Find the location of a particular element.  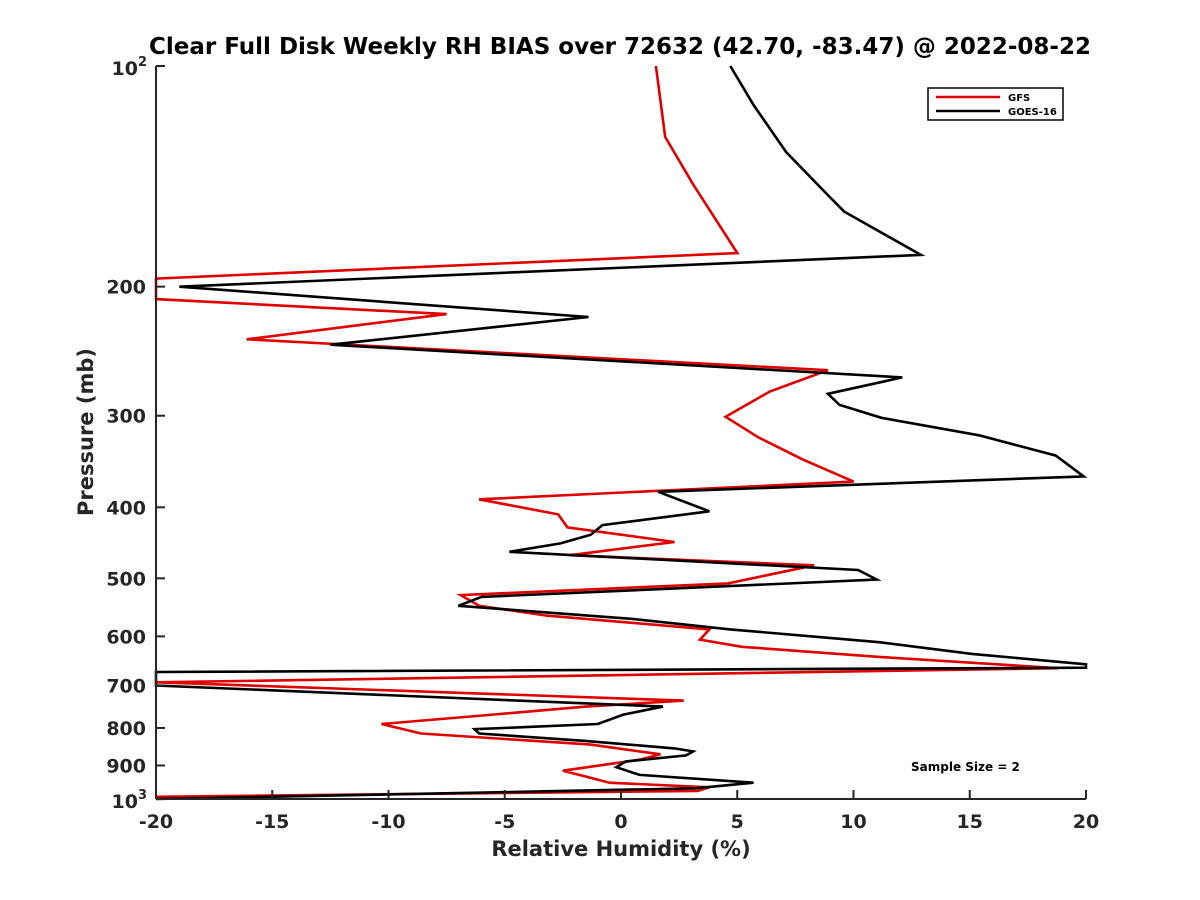

y-tick-label: 10³ is located at coordinates (130, 800).